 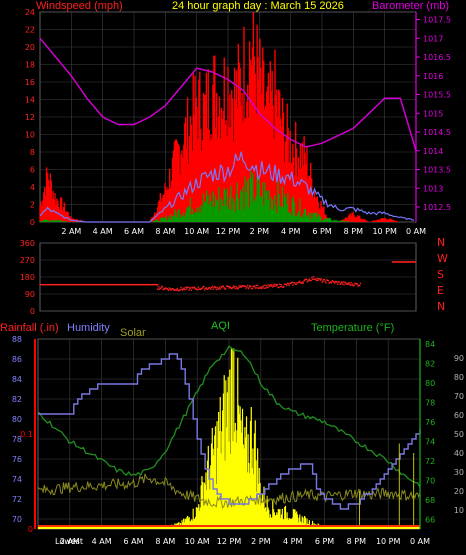 I want to click on windspeed-label: Windspeed (mph), so click(x=79, y=6).